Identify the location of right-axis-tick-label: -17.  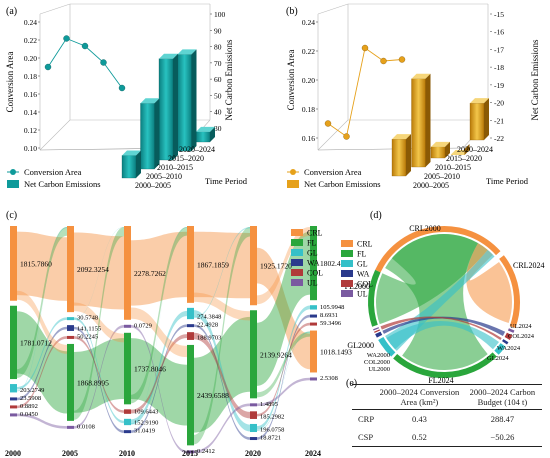
(499, 49).